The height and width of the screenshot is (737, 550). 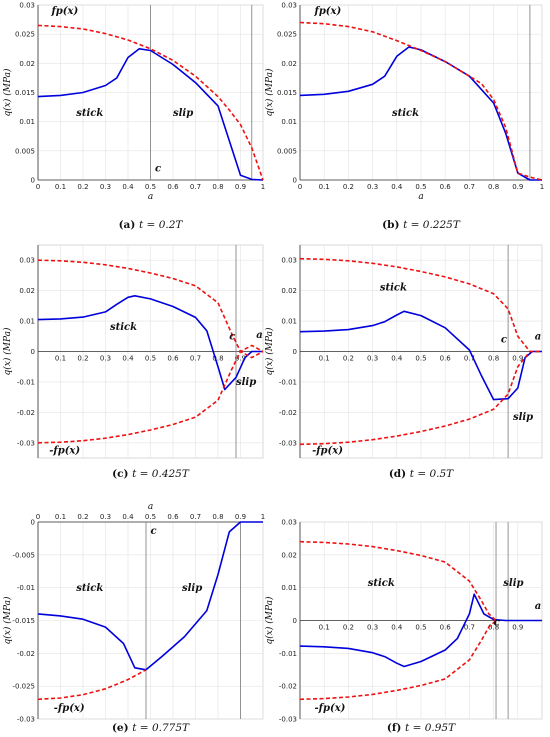 I want to click on y-tick-label: -0.01, so click(x=26, y=588).